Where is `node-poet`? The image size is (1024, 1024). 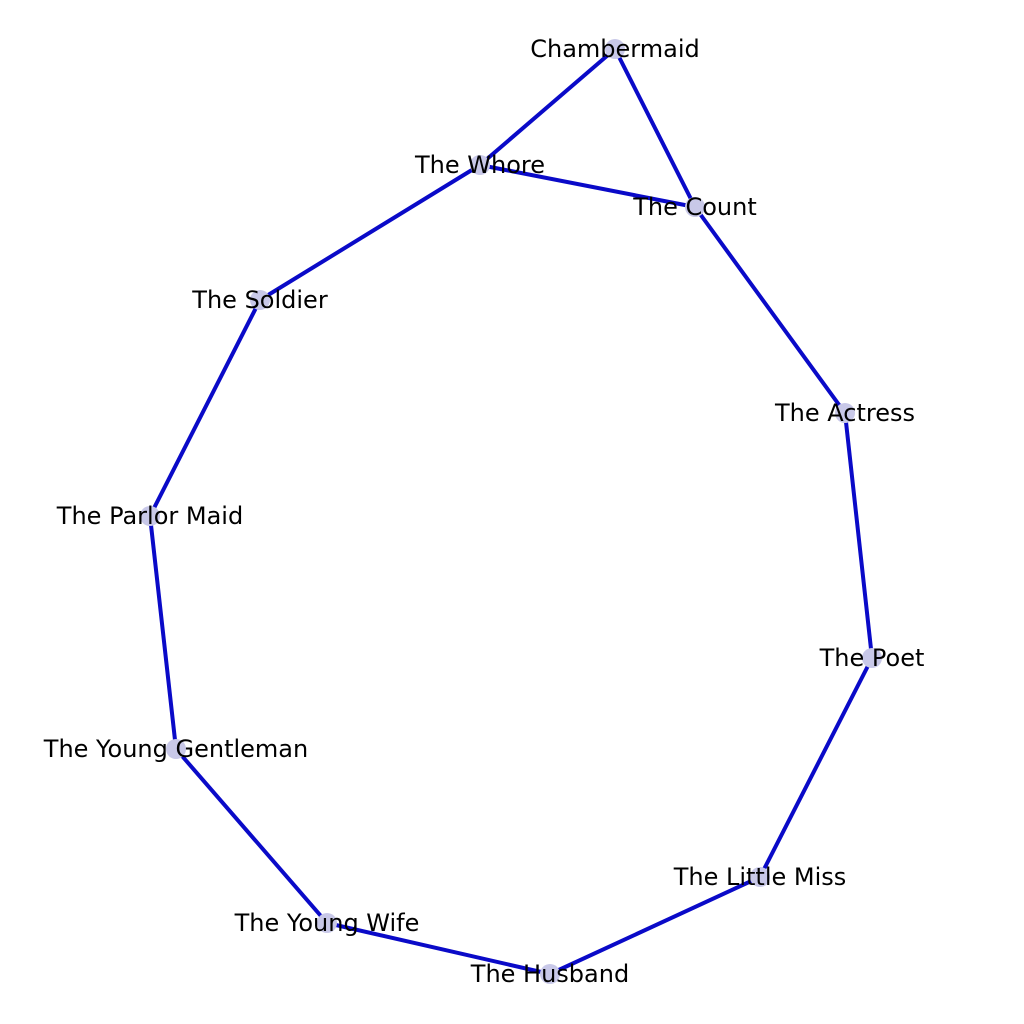 node-poet is located at coordinates (872, 658).